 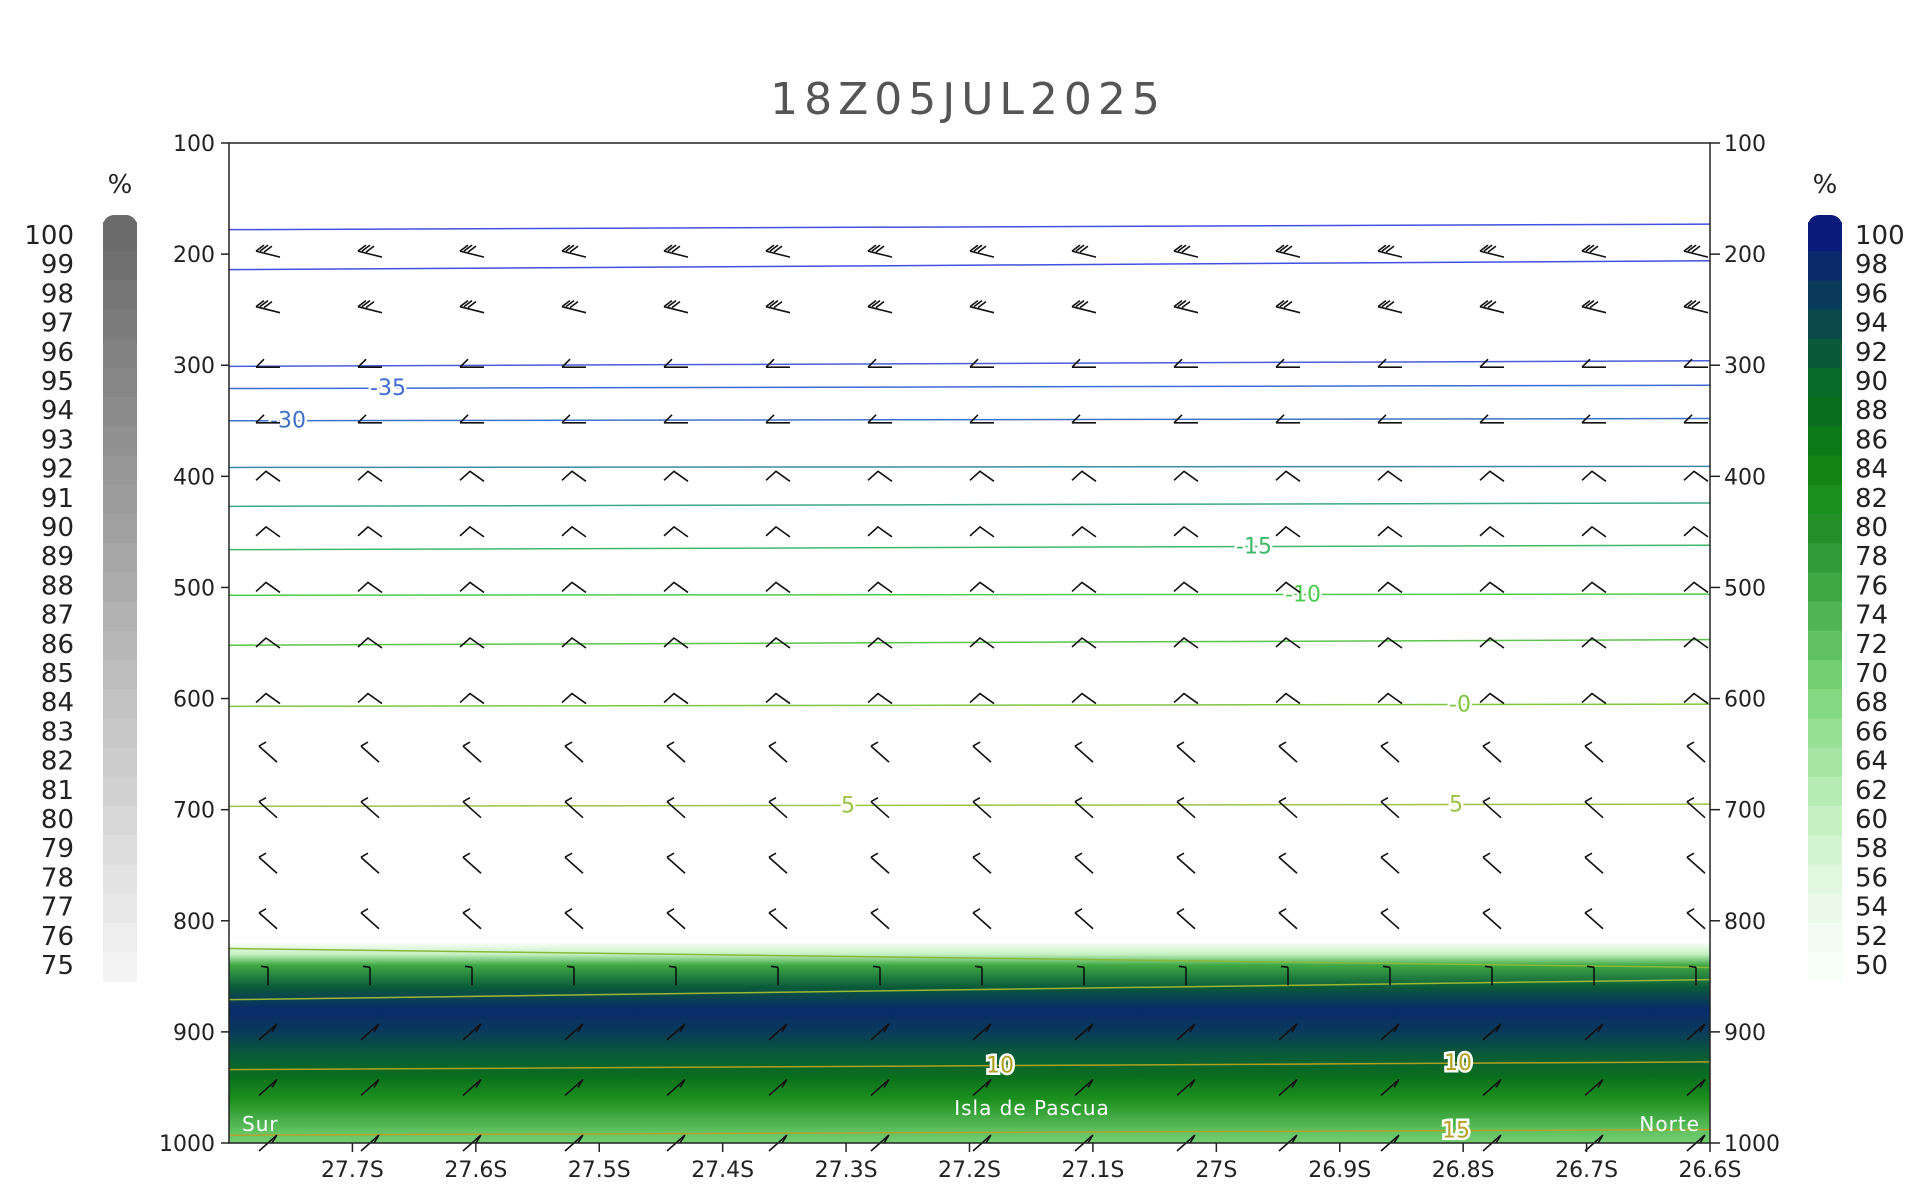 What do you see at coordinates (57, 411) in the screenshot?
I see `left-colorbar-label: 94` at bounding box center [57, 411].